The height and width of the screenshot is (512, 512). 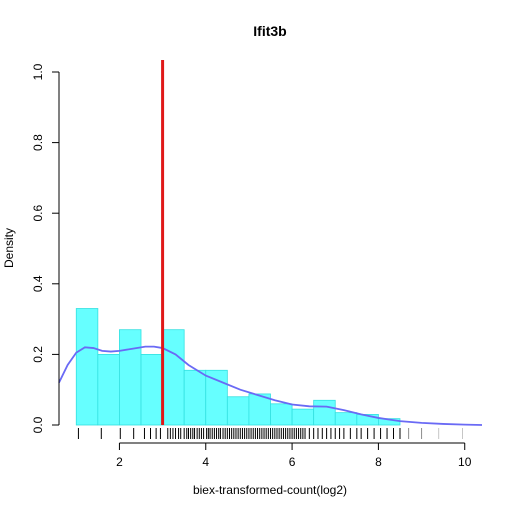 I want to click on x-axis-label: biex-transformed-count(log2), so click(x=270, y=490).